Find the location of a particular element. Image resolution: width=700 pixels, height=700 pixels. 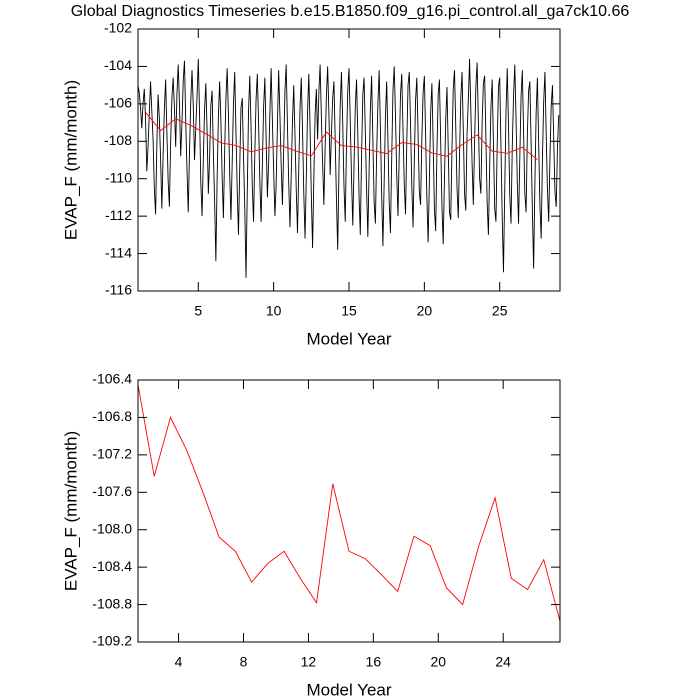

x-tick-label: 15 is located at coordinates (349, 311).